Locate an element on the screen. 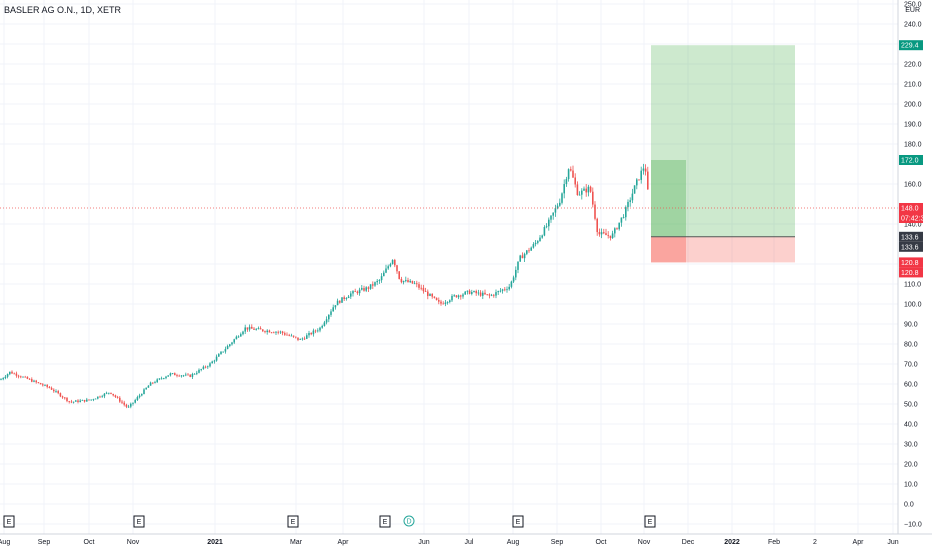 The image size is (932, 550). position-zones is located at coordinates (723, 154).